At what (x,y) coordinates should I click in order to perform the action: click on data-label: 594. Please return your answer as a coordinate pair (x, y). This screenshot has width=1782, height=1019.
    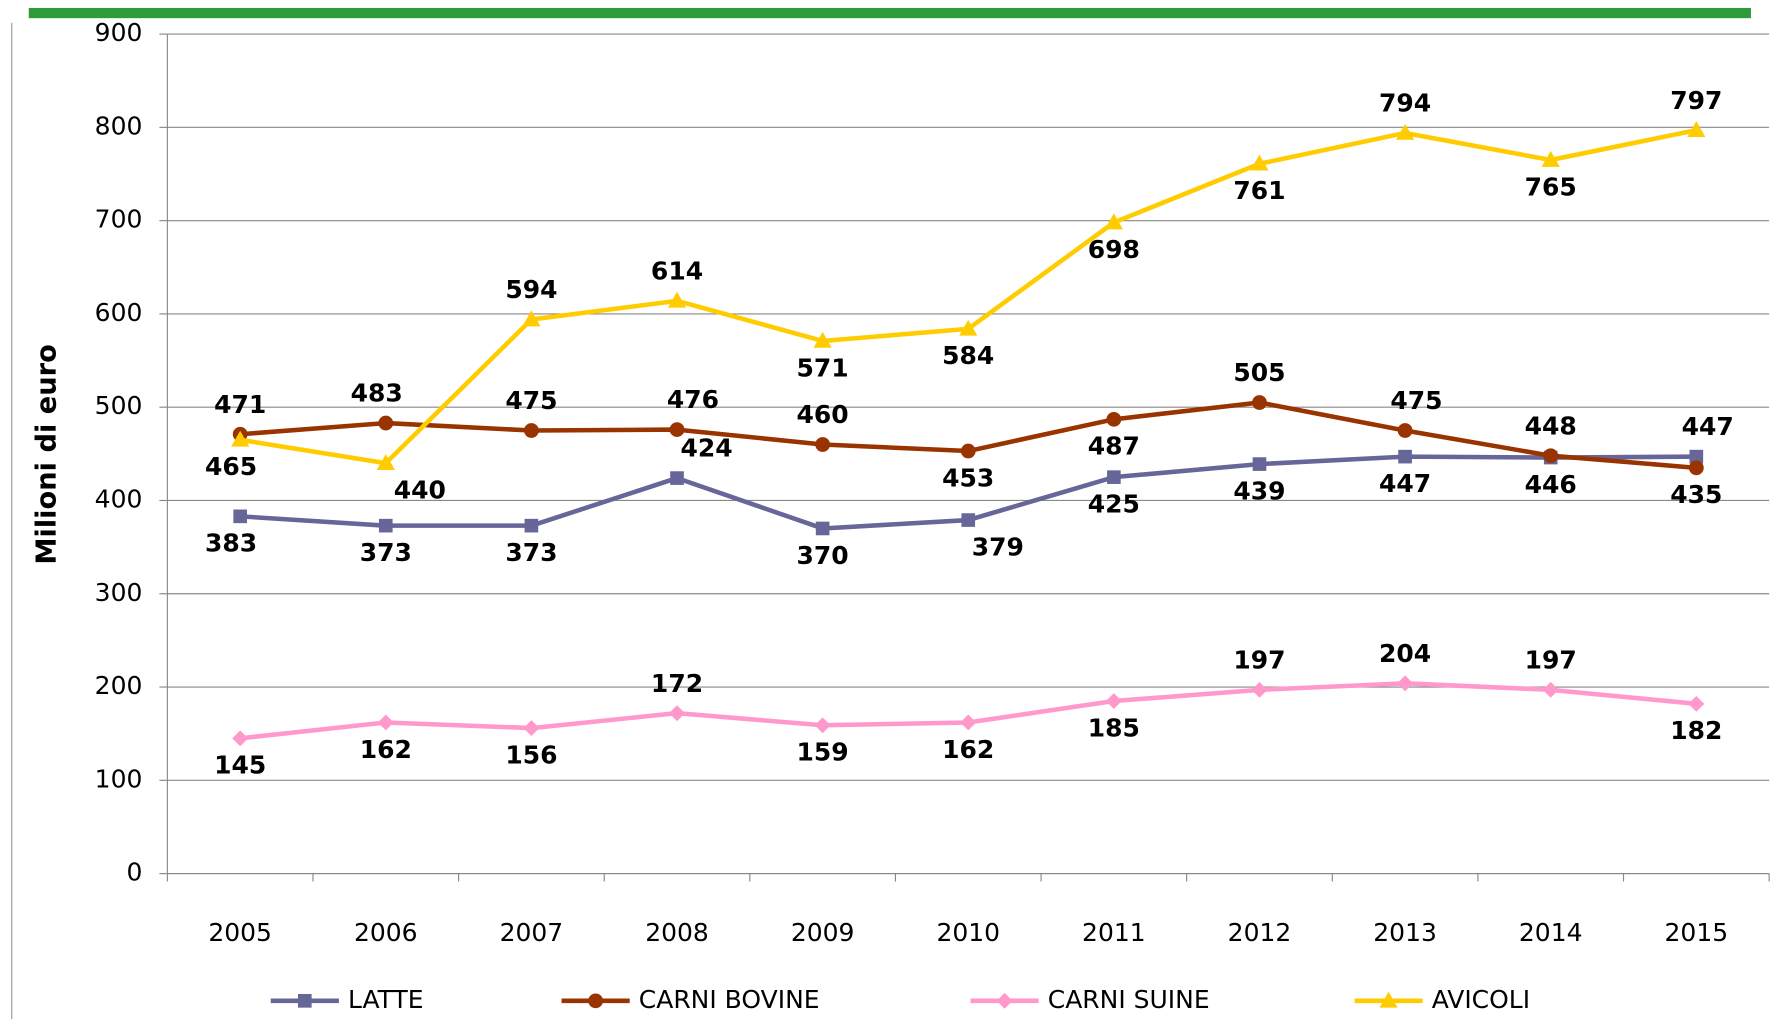
    Looking at the image, I should click on (531, 289).